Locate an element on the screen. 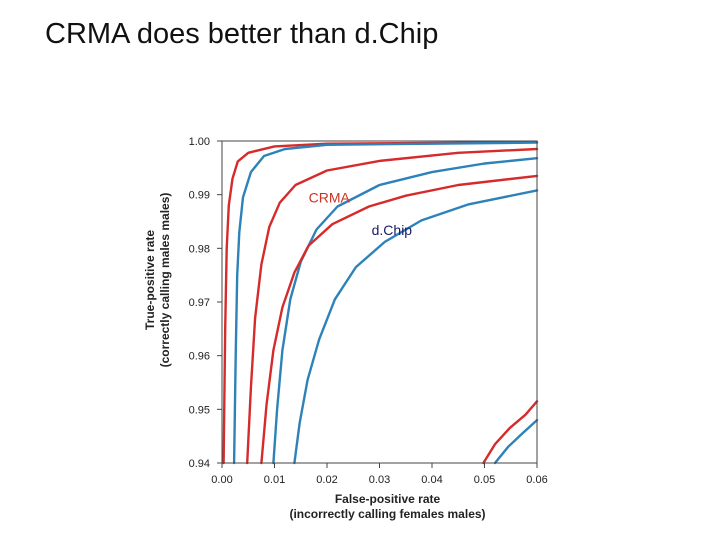 Image resolution: width=720 pixels, height=540 pixels. y-axis-label-line: (correctly calling males males) is located at coordinates (165, 280).